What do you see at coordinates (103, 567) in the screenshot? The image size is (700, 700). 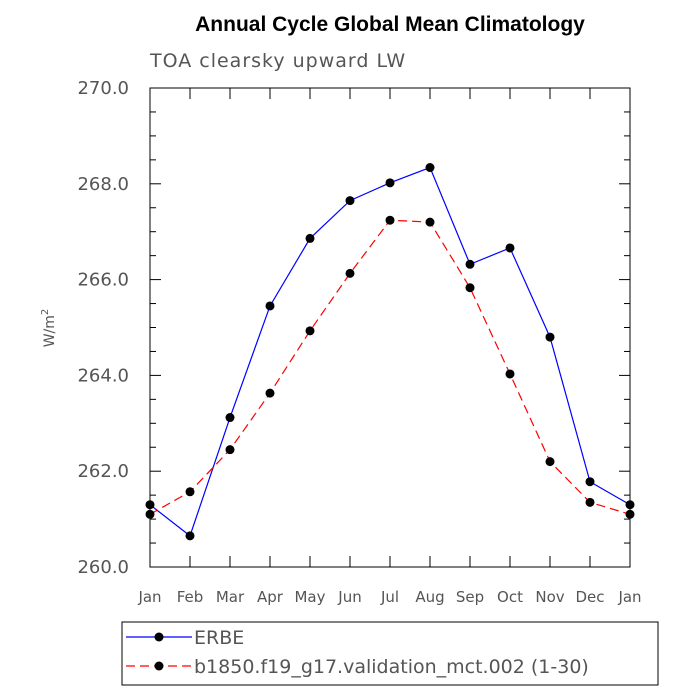 I see `y-tick-label: 260.0` at bounding box center [103, 567].